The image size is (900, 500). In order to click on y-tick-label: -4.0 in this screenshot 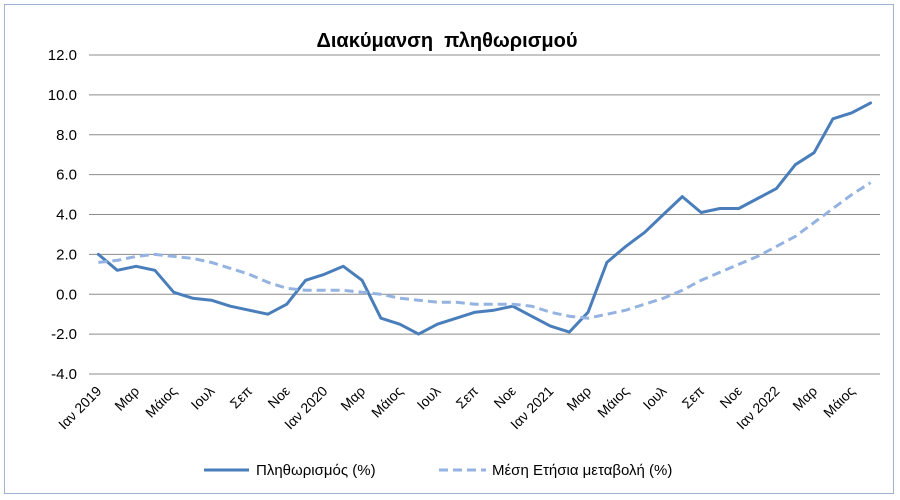, I will do `click(64, 374)`.